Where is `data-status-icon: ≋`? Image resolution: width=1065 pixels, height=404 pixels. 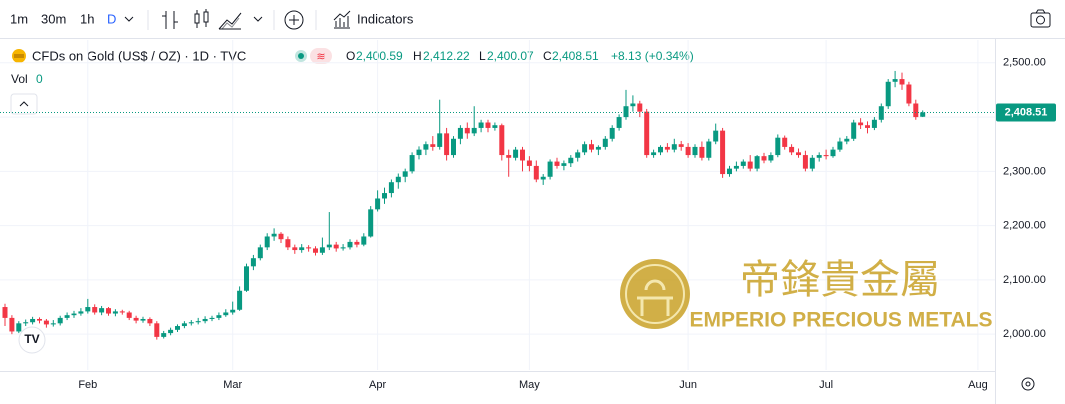
data-status-icon: ≋ is located at coordinates (320, 57).